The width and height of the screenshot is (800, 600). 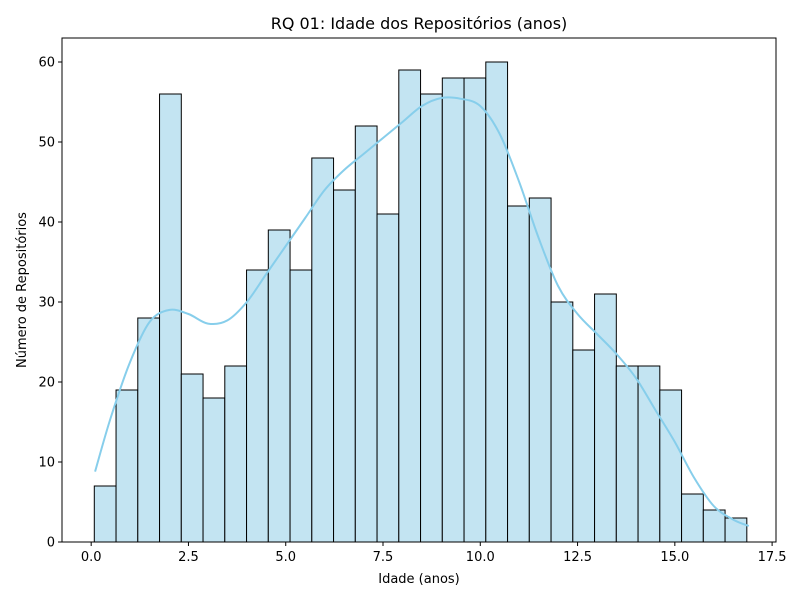 What do you see at coordinates (46, 63) in the screenshot?
I see `y-tick-label: 60` at bounding box center [46, 63].